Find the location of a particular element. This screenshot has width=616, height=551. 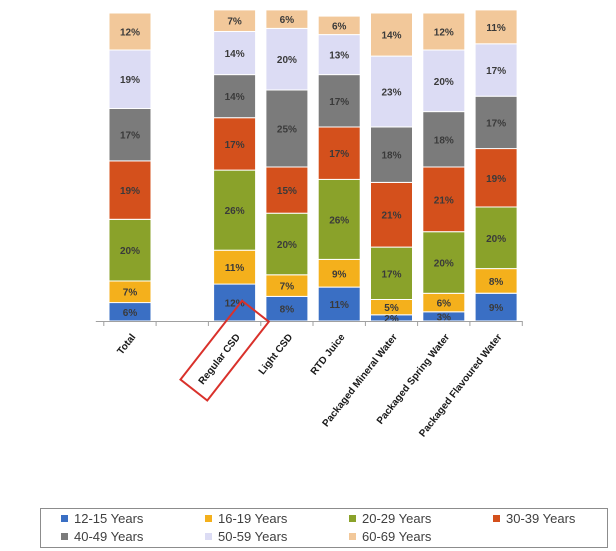

value-label: 13% is located at coordinates (339, 56).